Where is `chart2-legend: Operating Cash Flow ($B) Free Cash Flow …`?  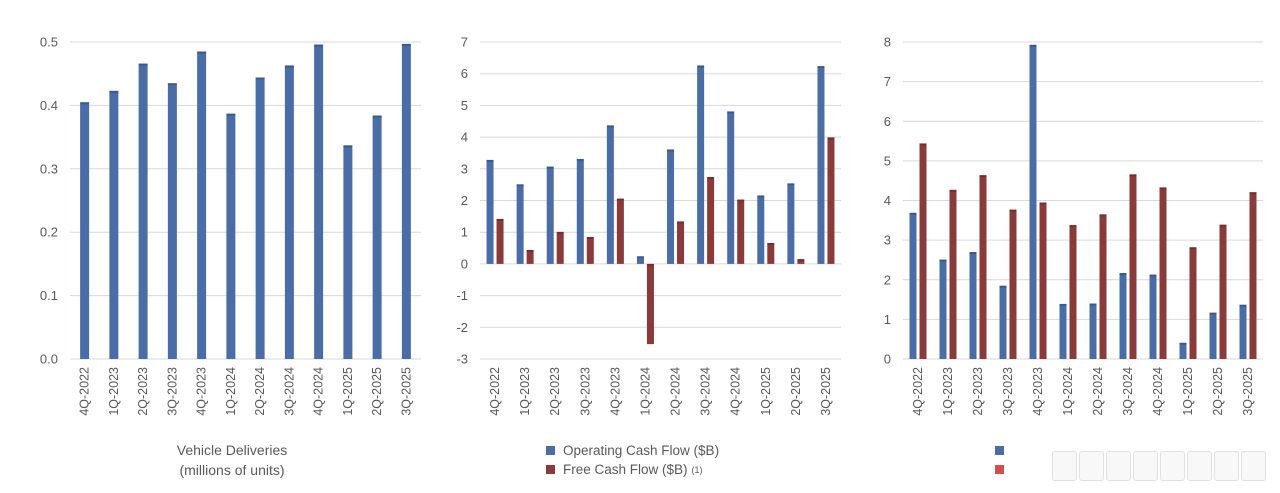 chart2-legend: Operating Cash Flow ($B) Free Cash Flow … is located at coordinates (632, 460).